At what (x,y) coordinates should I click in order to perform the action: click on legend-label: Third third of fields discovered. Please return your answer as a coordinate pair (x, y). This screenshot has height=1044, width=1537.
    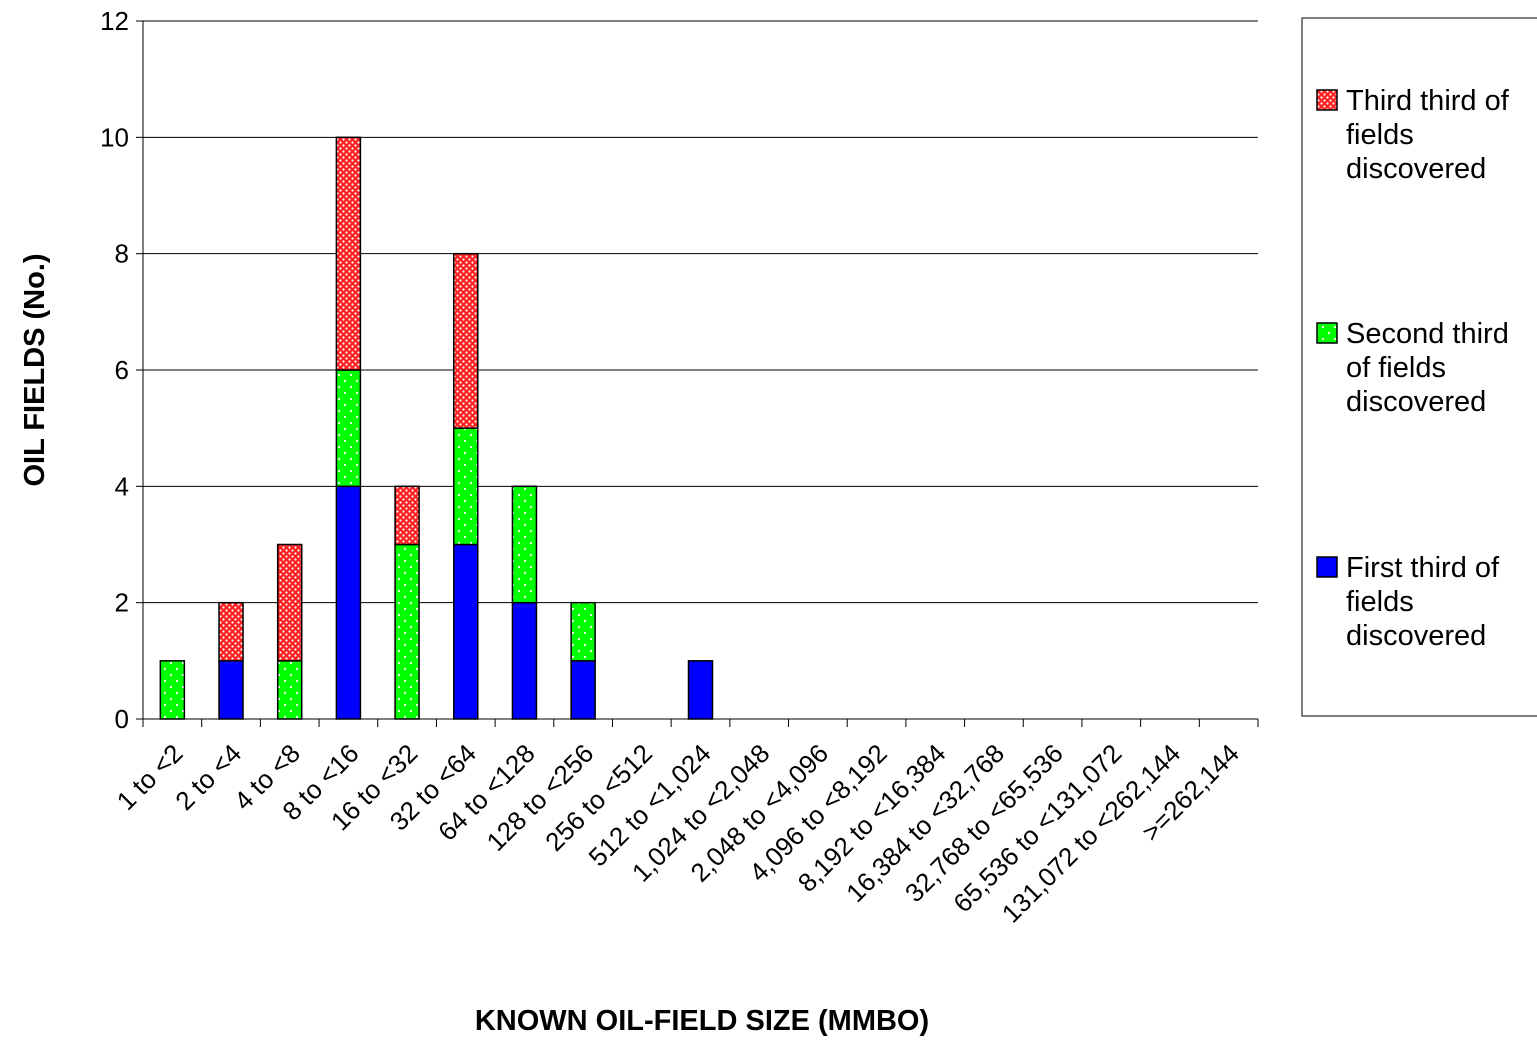
    Looking at the image, I should click on (1428, 135).